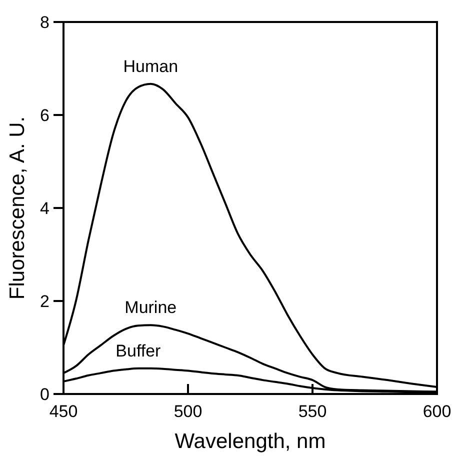  Describe the element at coordinates (17, 208) in the screenshot. I see `y-axis-title: Fluorescence, A. U.` at that location.